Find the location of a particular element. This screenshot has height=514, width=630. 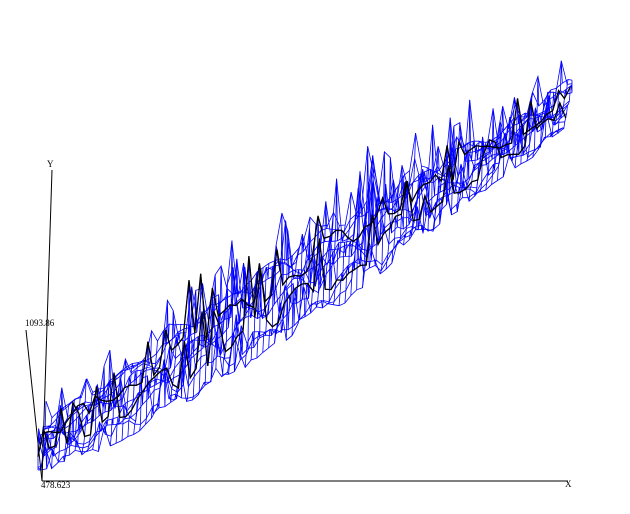

y-axis-label: Y is located at coordinates (50, 164).